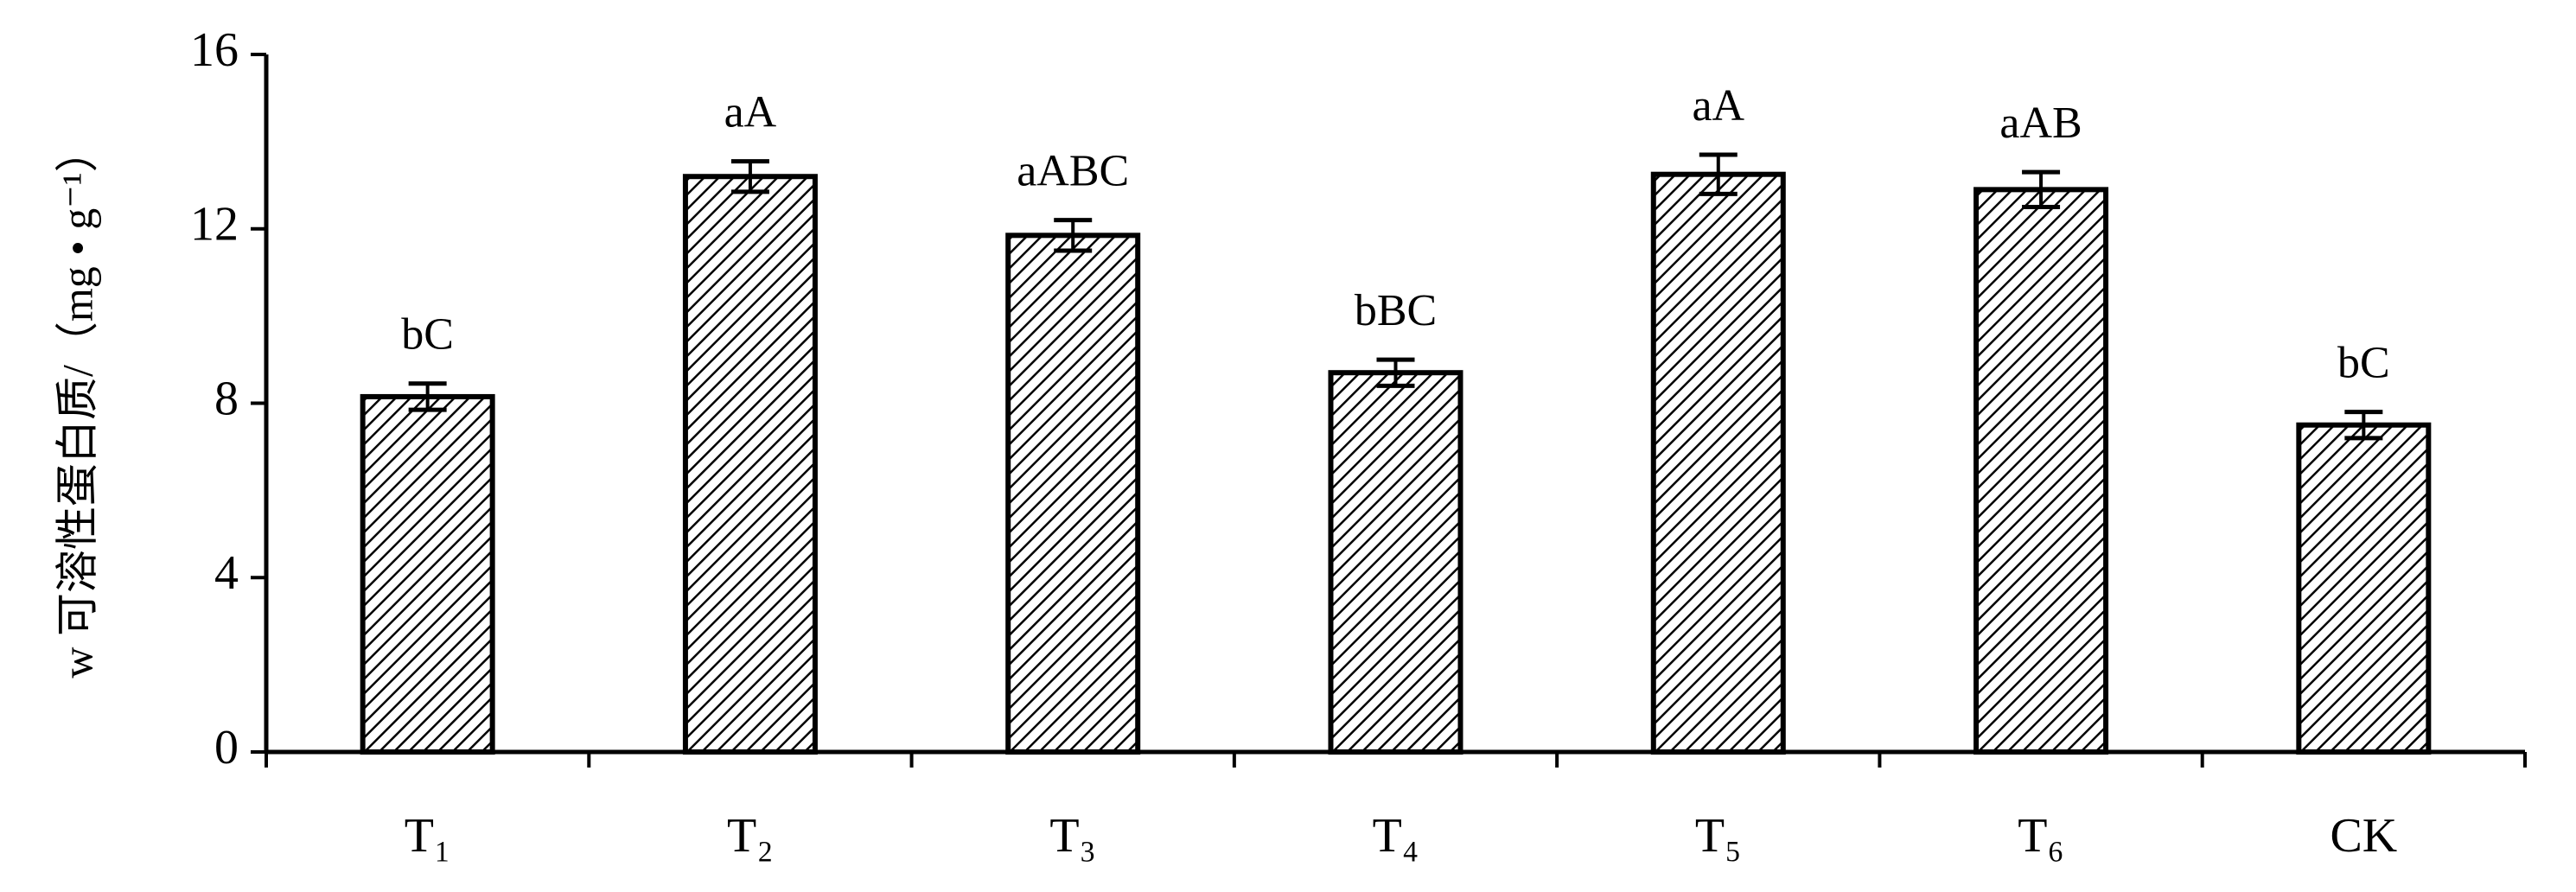  I want to click on x-tick-label: T₅, so click(1718, 836).